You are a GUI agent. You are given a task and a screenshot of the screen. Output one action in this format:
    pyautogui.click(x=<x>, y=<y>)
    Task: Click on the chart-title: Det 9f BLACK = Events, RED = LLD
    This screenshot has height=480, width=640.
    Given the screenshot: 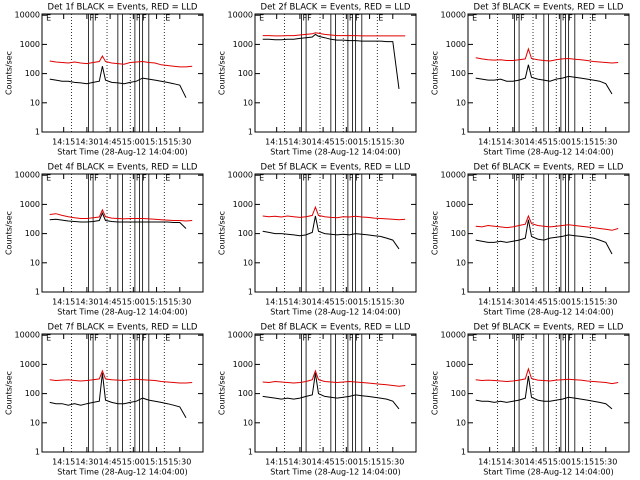 What is the action you would take?
    pyautogui.click(x=549, y=328)
    